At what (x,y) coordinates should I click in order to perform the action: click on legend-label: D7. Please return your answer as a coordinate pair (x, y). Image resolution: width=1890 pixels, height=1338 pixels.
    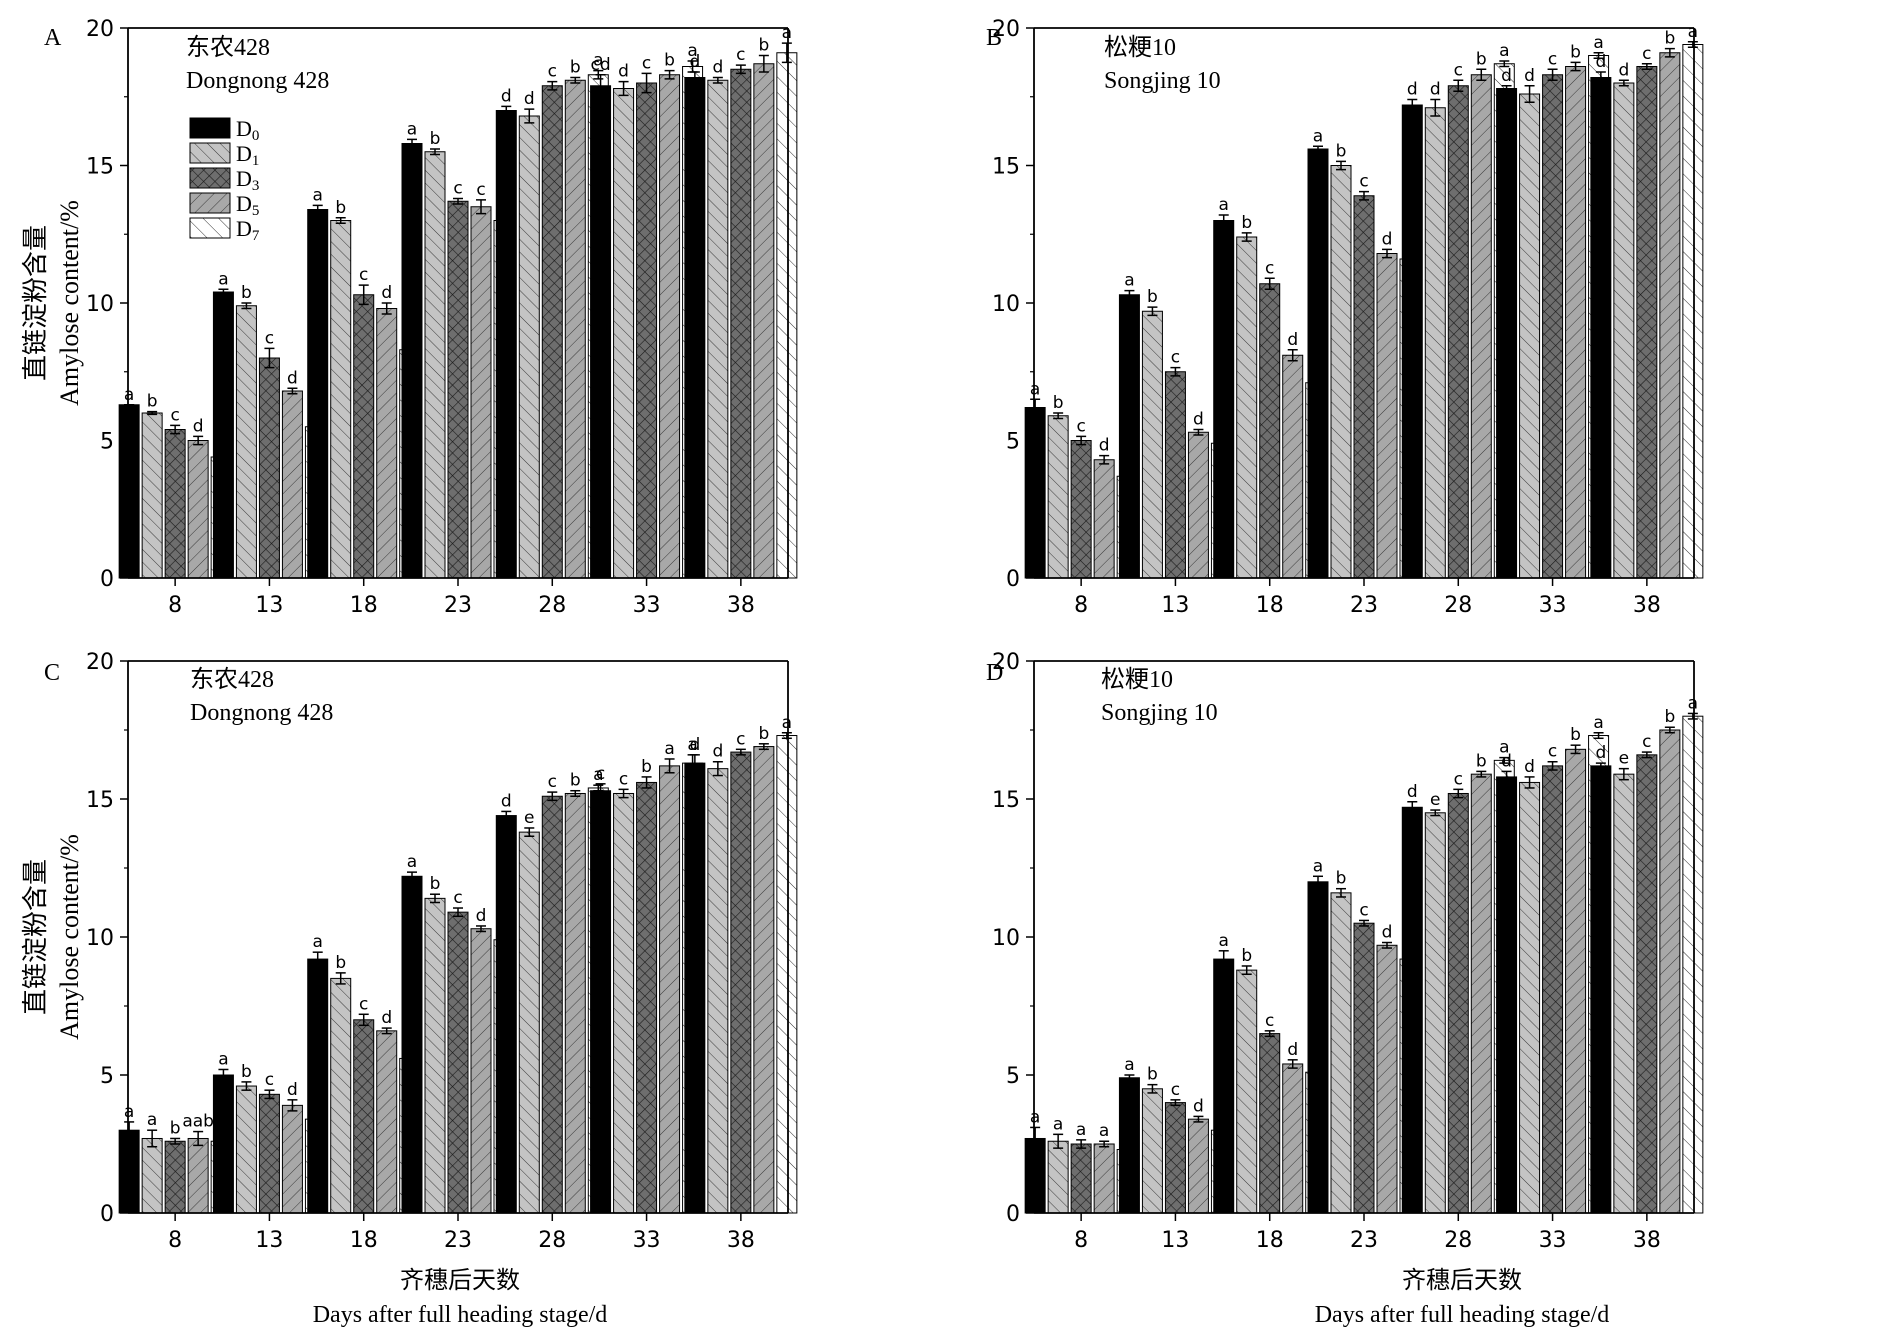
    Looking at the image, I should click on (248, 230).